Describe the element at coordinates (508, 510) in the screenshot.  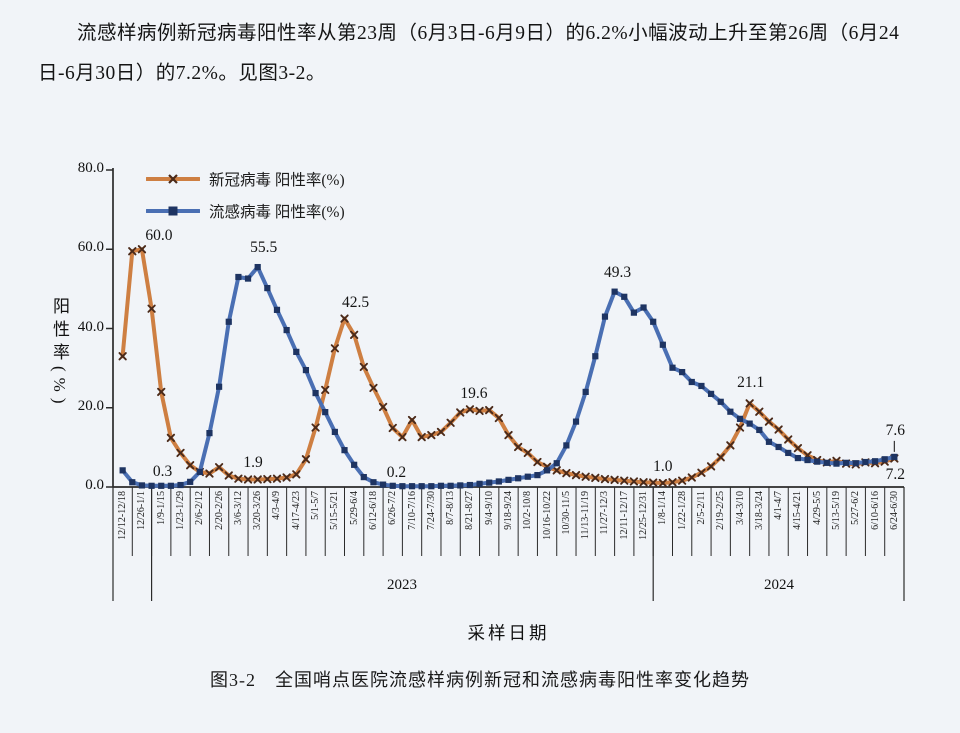
I see `x-tick-label: 9/18-9/24` at that location.